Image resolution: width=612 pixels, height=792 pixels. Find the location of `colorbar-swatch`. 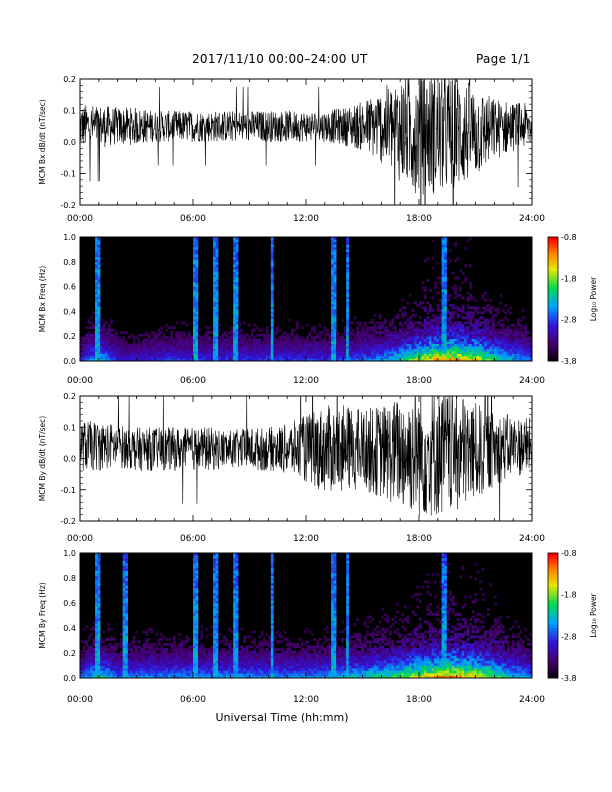

colorbar-swatch is located at coordinates (553, 353).